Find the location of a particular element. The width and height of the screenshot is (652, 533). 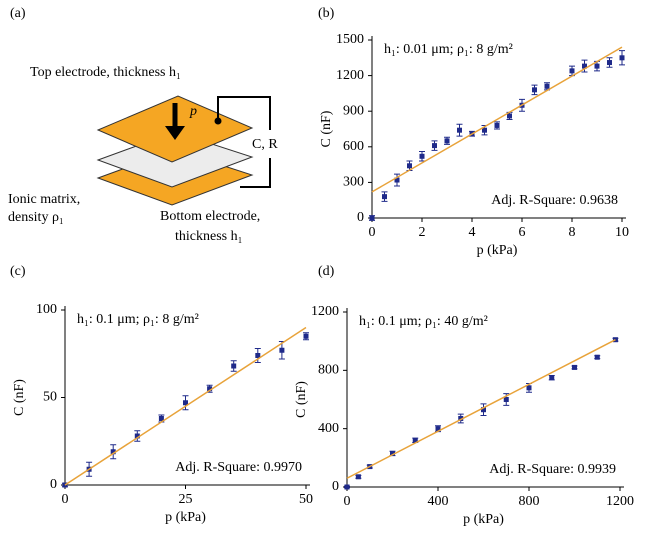

x-tick-label: 400 is located at coordinates (438, 501).